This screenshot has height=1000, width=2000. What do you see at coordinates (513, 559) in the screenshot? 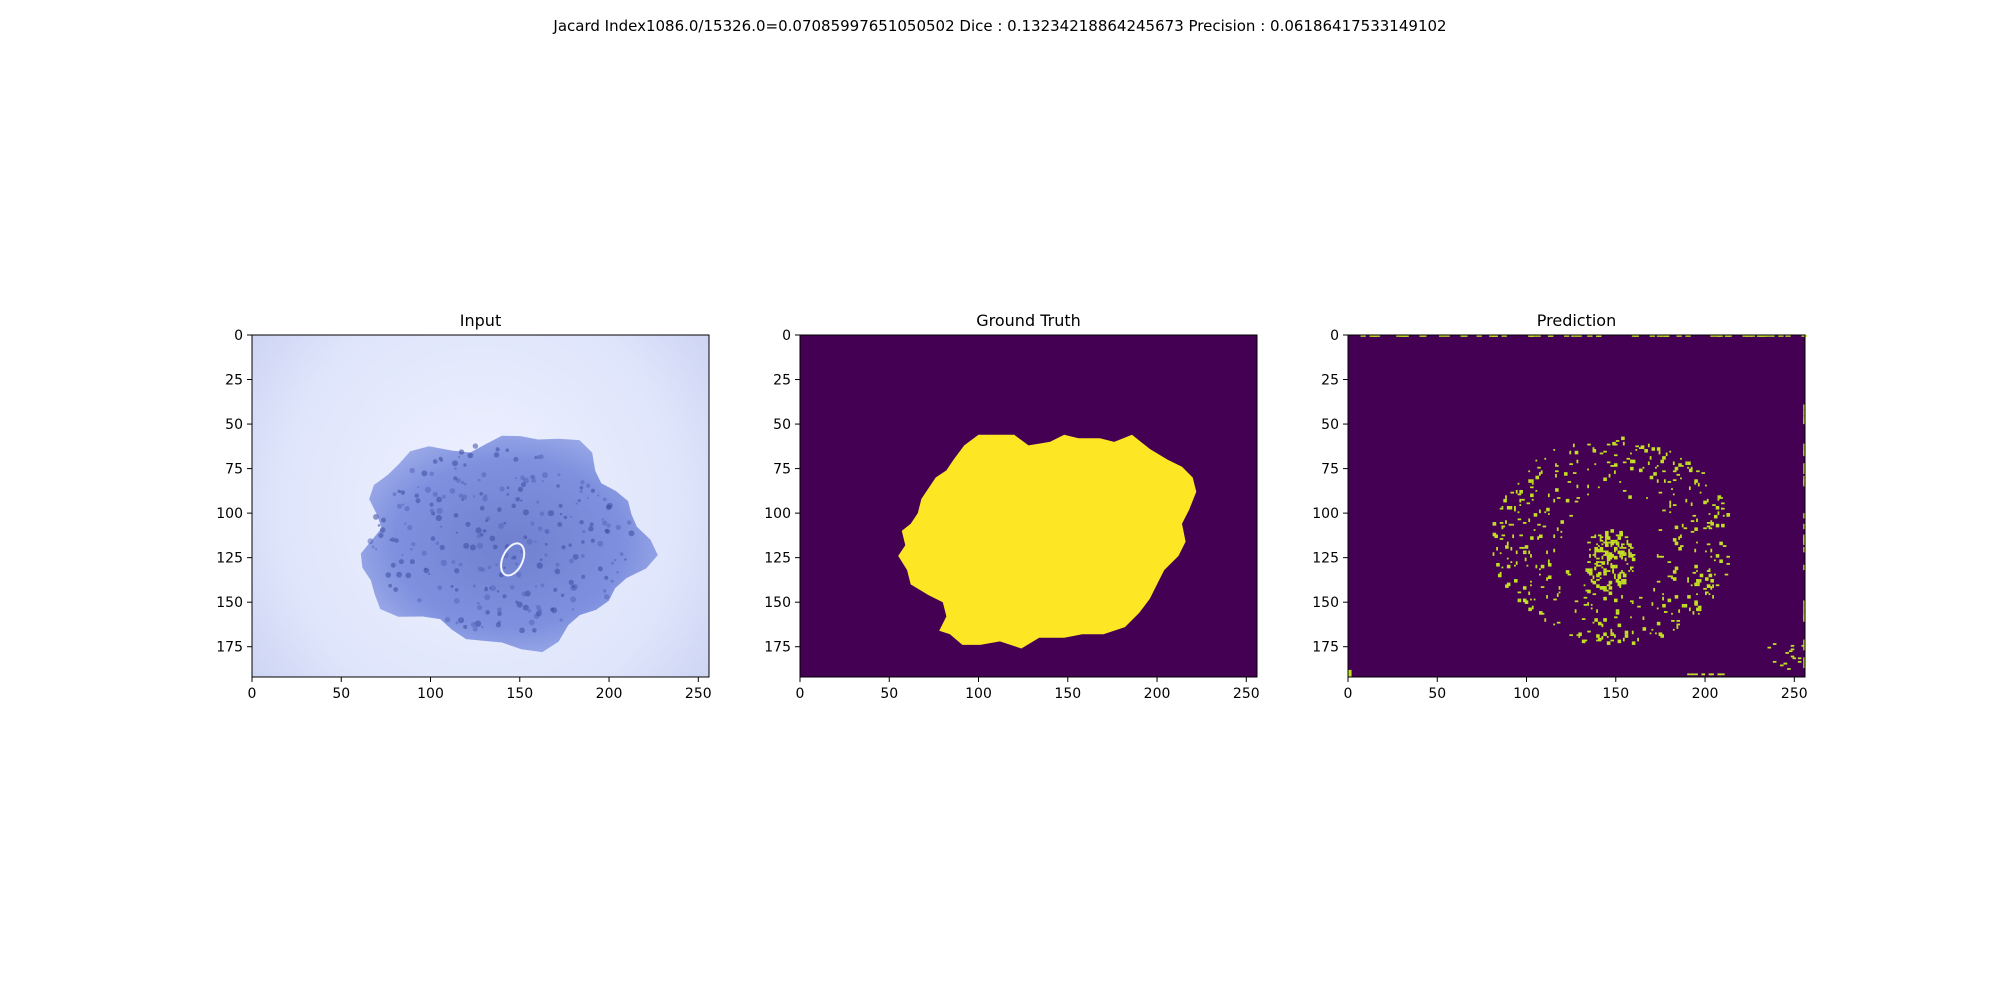
I see `input-bubble` at bounding box center [513, 559].